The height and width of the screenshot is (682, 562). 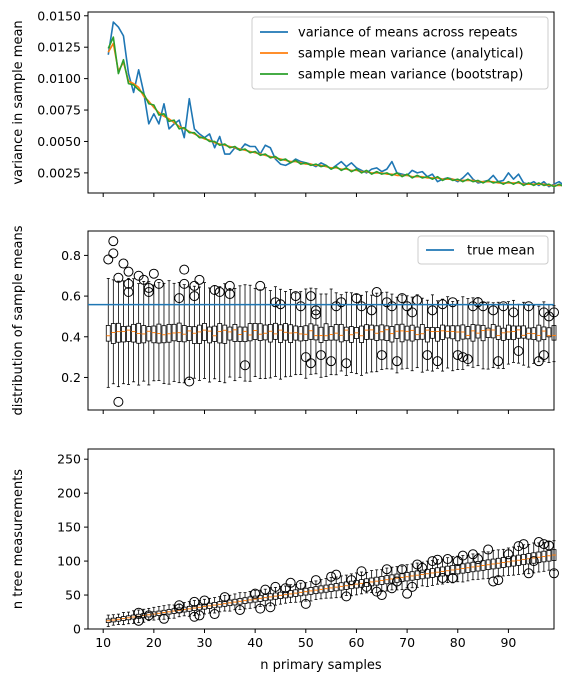 What do you see at coordinates (69, 459) in the screenshot?
I see `y-tick-label: 250` at bounding box center [69, 459].